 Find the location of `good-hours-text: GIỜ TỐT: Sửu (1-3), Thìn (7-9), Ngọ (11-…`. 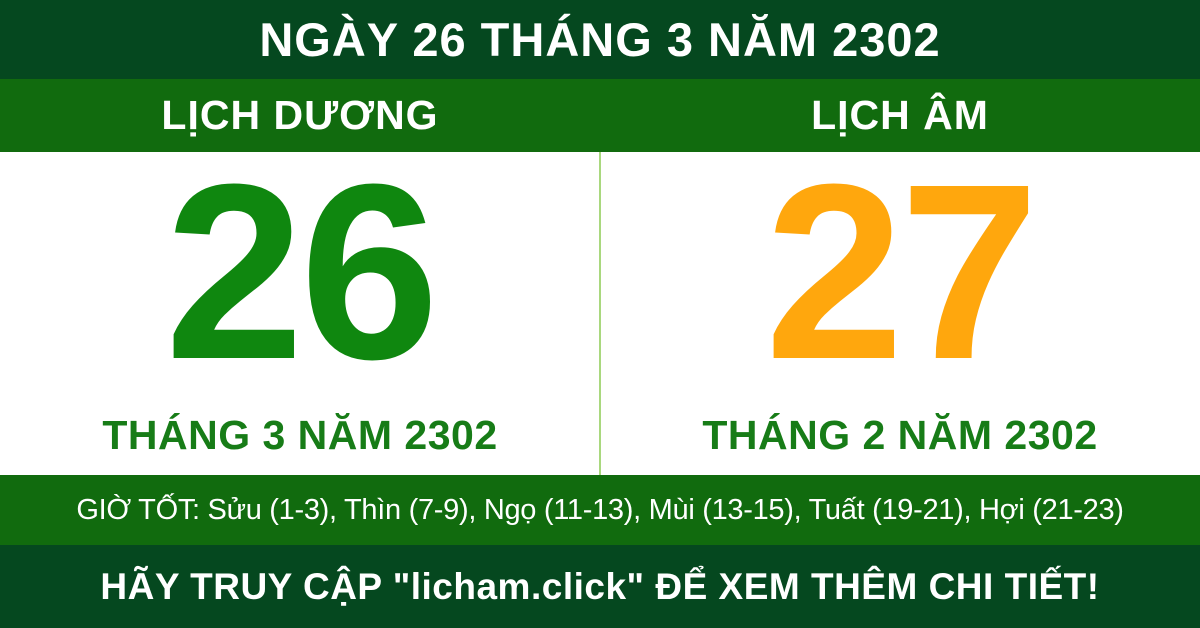

good-hours-text: GIỜ TỐT: Sửu (1-3), Thìn (7-9), Ngọ (11-… is located at coordinates (600, 509).